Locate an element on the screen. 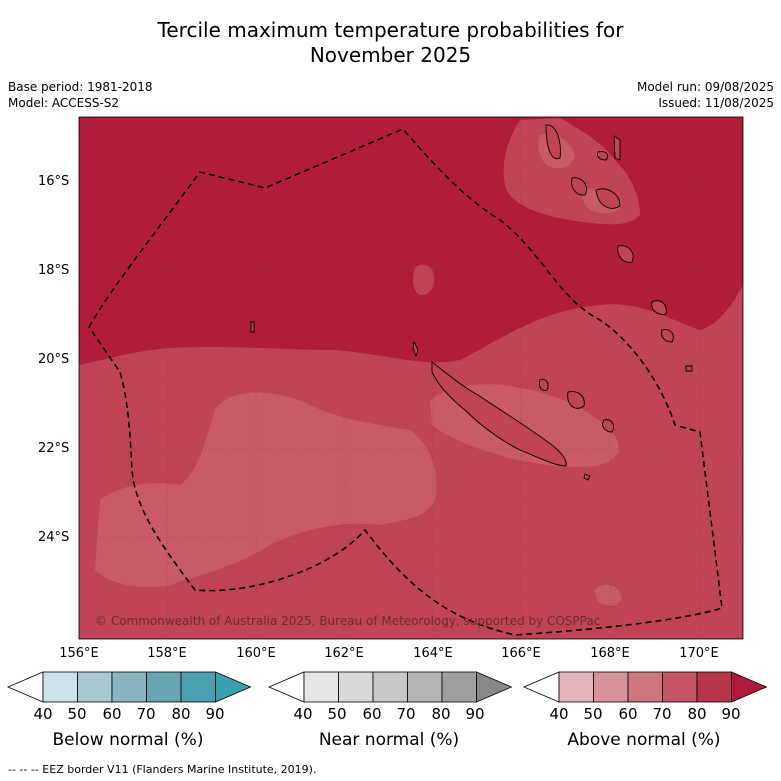  island-matthew is located at coordinates (689, 368).